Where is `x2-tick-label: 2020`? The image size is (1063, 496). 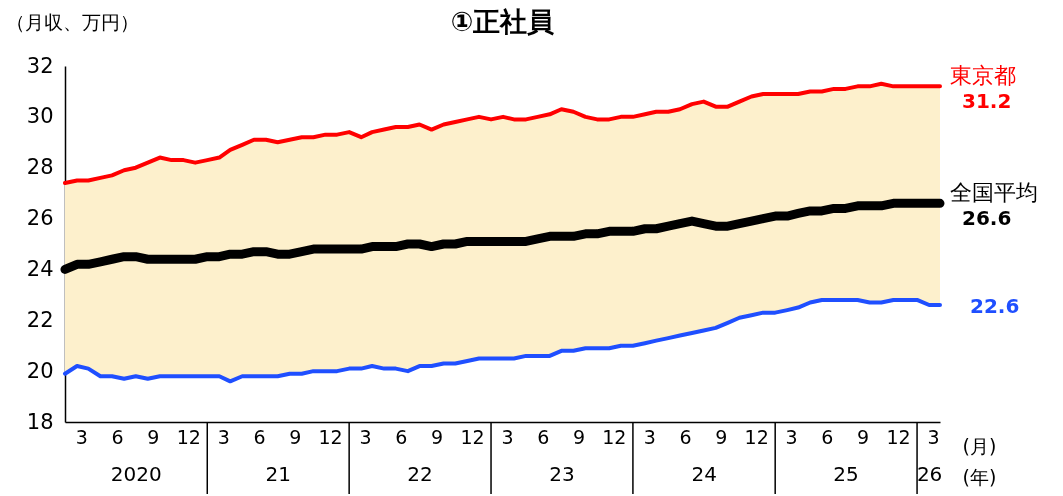
x2-tick-label: 2020 is located at coordinates (136, 473).